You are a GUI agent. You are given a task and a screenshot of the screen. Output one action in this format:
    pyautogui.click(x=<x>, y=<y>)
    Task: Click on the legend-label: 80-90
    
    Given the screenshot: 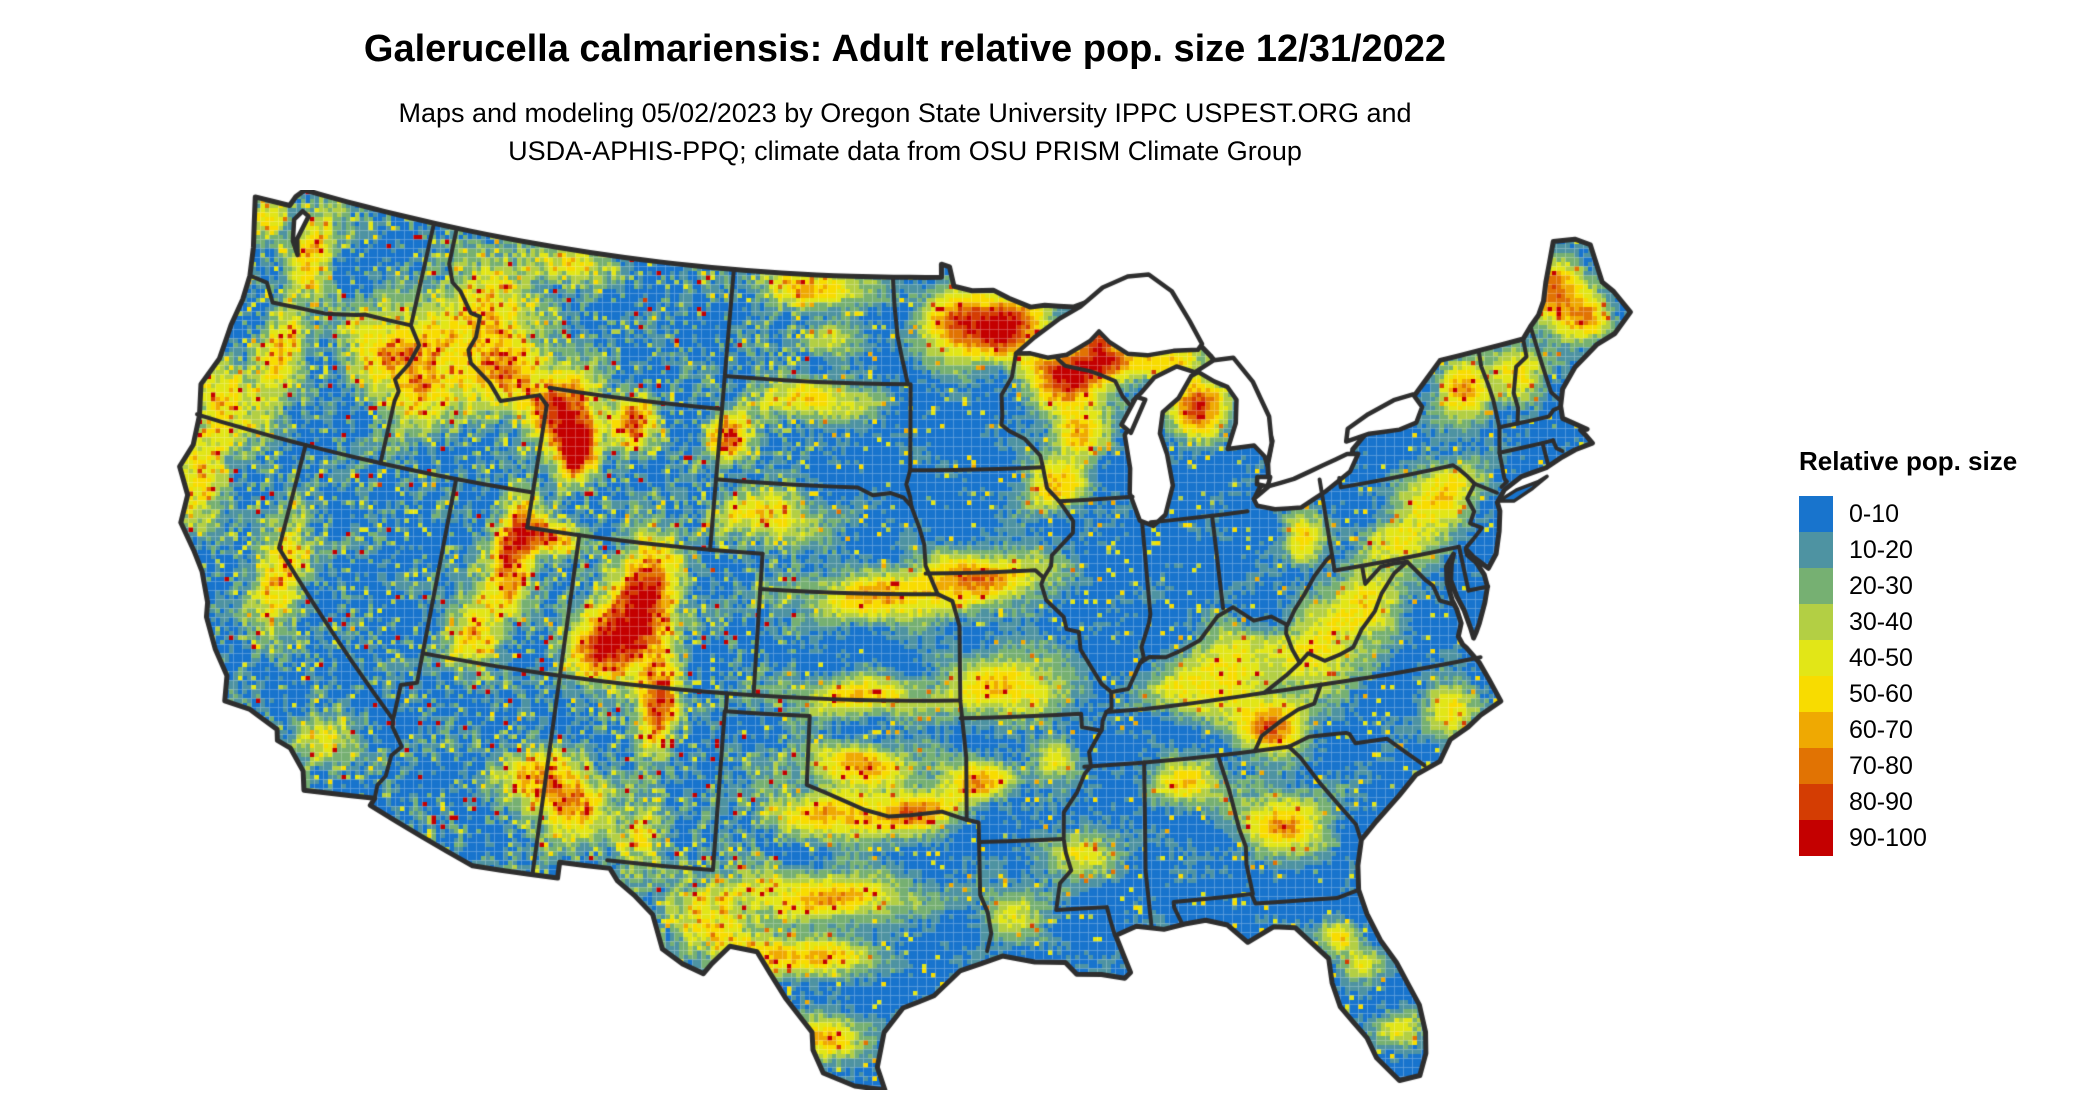 What is the action you would take?
    pyautogui.click(x=1881, y=801)
    